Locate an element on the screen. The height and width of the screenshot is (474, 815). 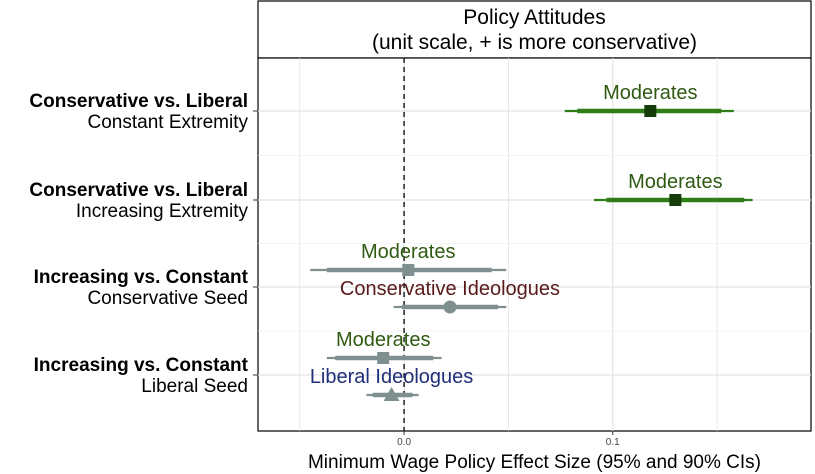
estimate-2-conservative-ideologues is located at coordinates (450, 307).